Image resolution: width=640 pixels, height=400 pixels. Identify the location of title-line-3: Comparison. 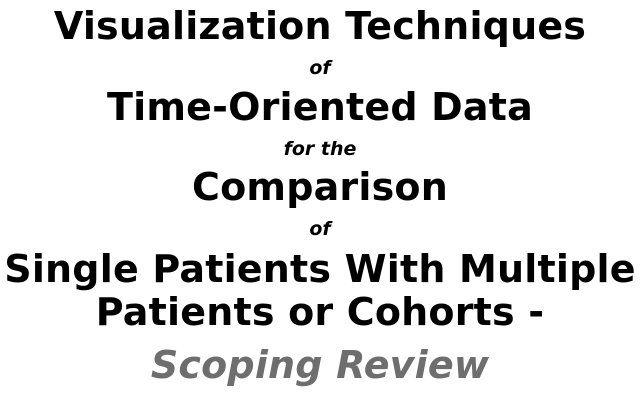
(320, 187).